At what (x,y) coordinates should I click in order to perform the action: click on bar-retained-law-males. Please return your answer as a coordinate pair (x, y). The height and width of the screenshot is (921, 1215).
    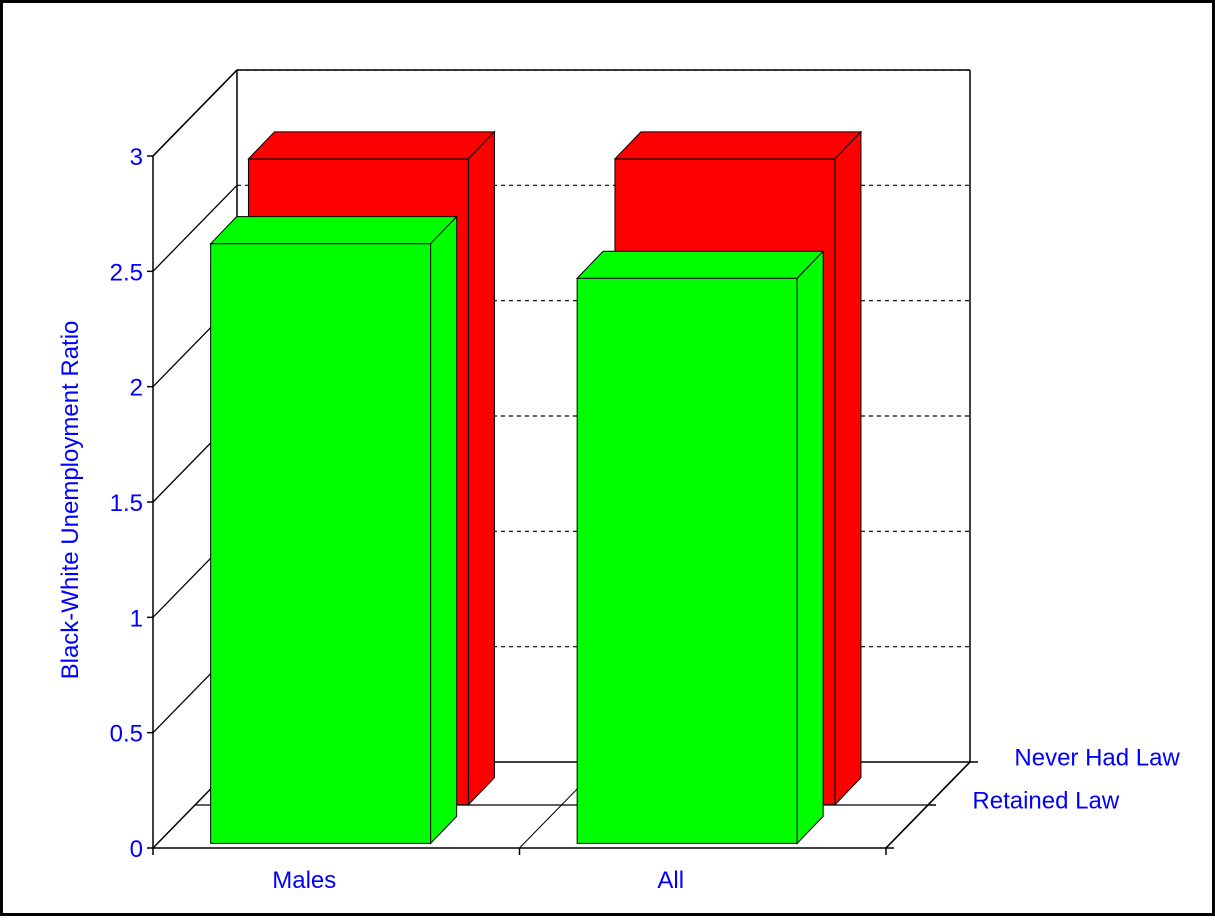
    Looking at the image, I should click on (333, 530).